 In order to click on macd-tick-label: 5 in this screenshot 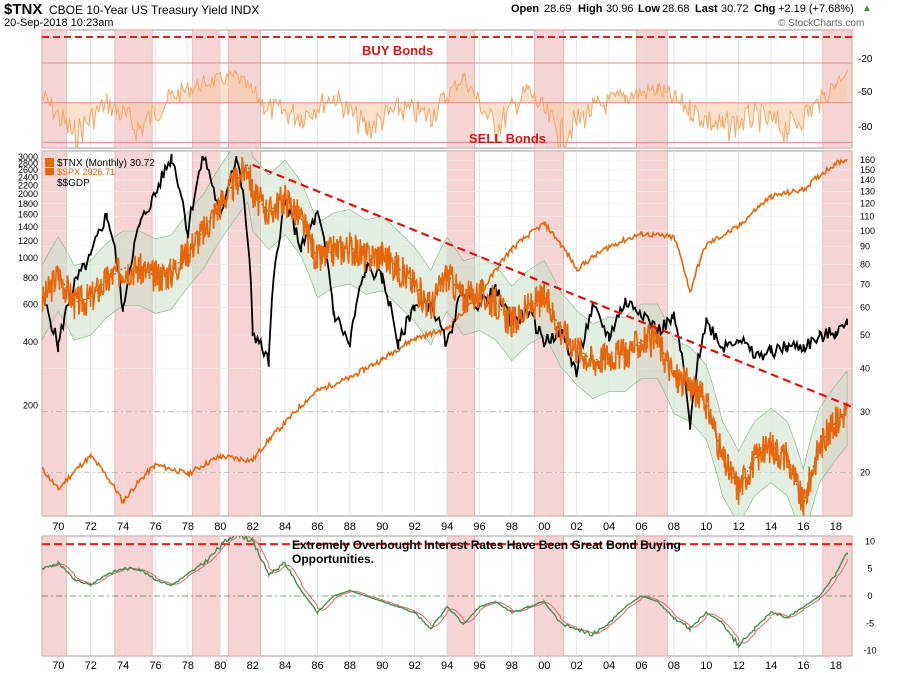, I will do `click(869, 569)`.